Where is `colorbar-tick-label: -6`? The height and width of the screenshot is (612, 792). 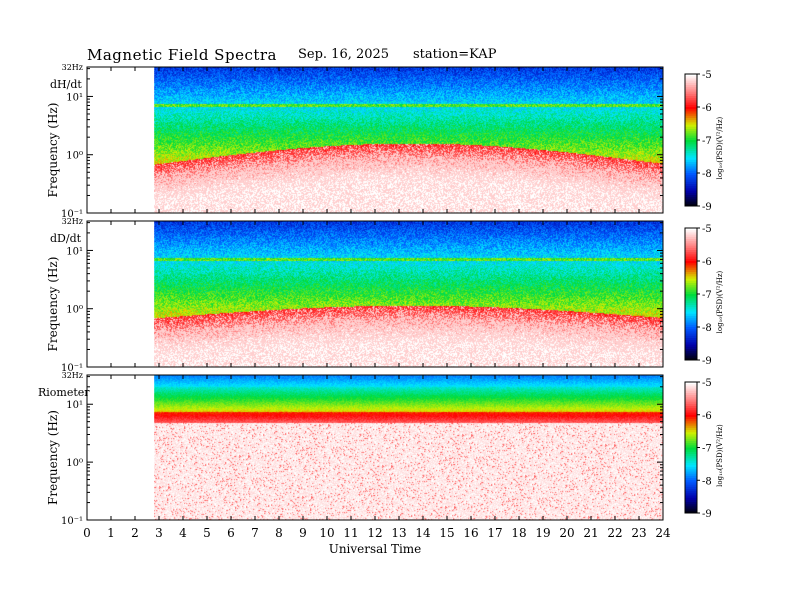 colorbar-tick-label: -6 is located at coordinates (707, 416).